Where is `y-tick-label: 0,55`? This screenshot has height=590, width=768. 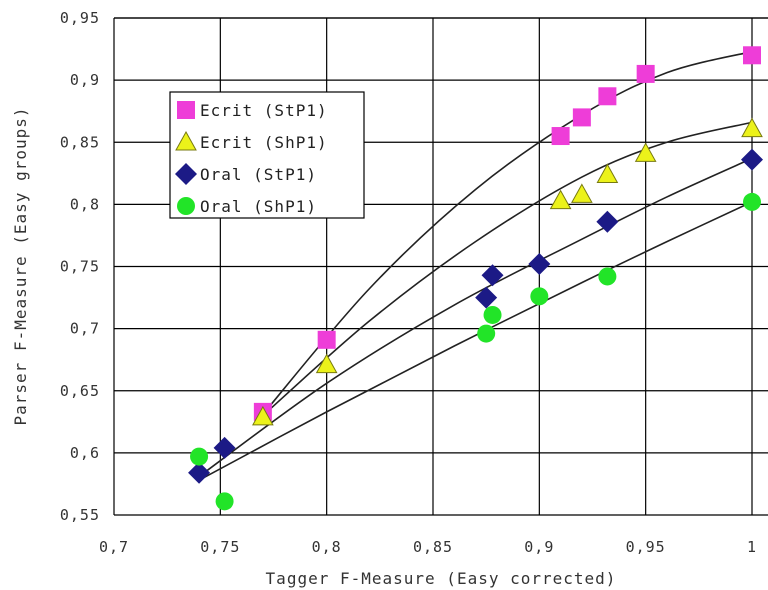 y-tick-label: 0,55 is located at coordinates (80, 515).